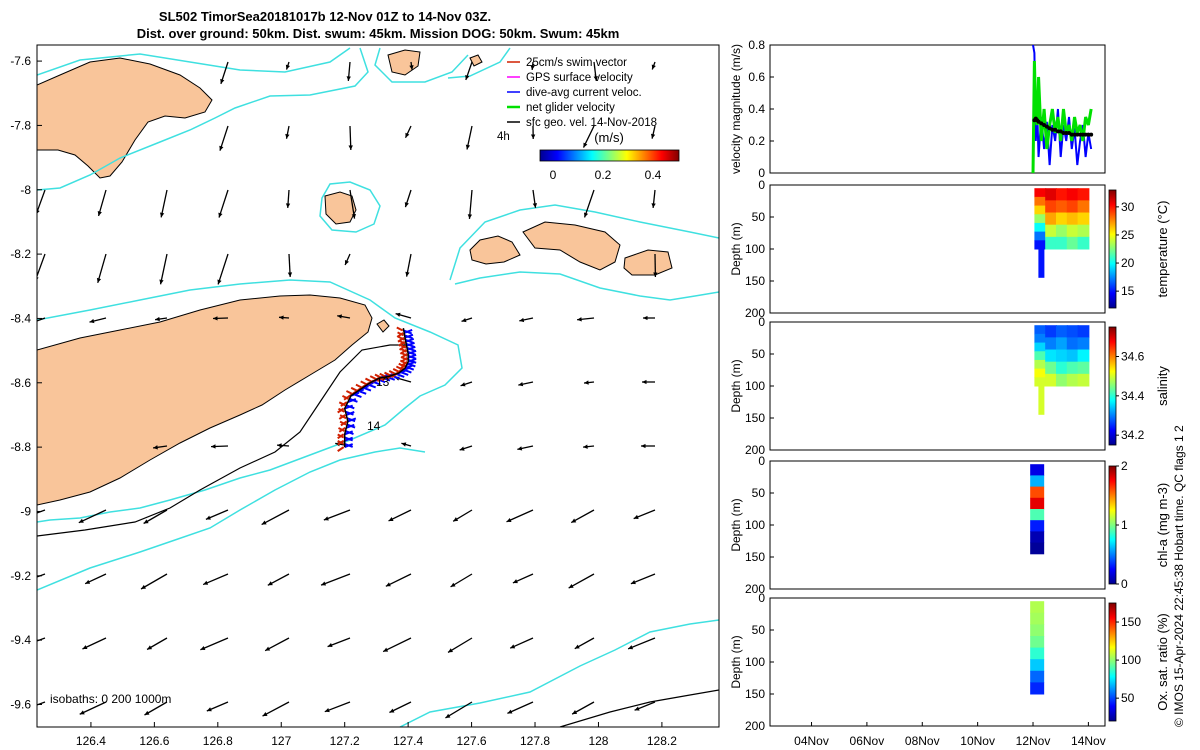 Image resolution: width=1200 pixels, height=750 pixels. What do you see at coordinates (917, 109) in the screenshot?
I see `panel-0: 0 0.2 0.4 0.6 0.8 velocity magnitude (m/s)` at bounding box center [917, 109].